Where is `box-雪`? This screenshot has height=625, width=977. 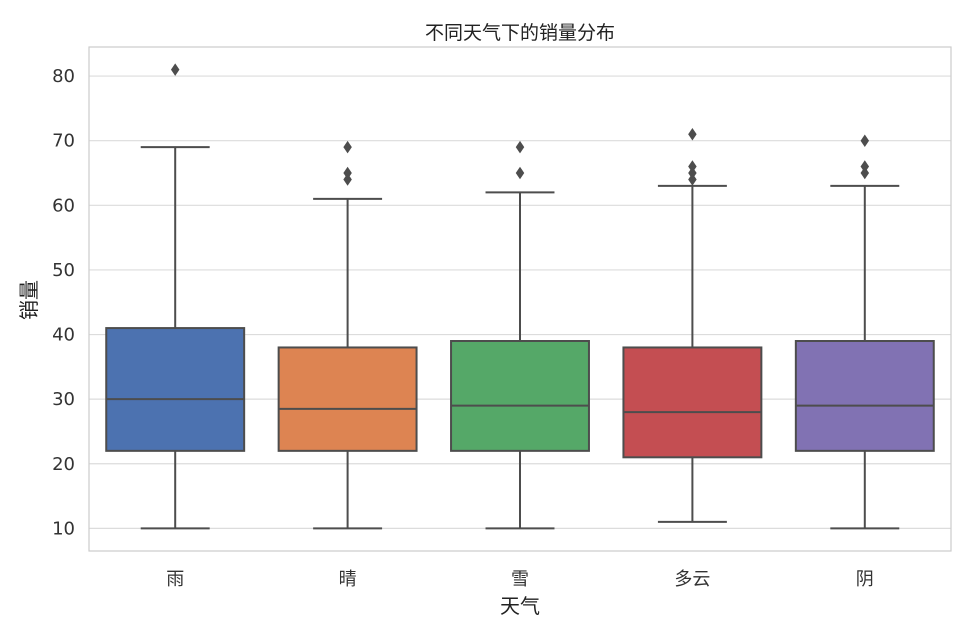 box-雪 is located at coordinates (520, 335).